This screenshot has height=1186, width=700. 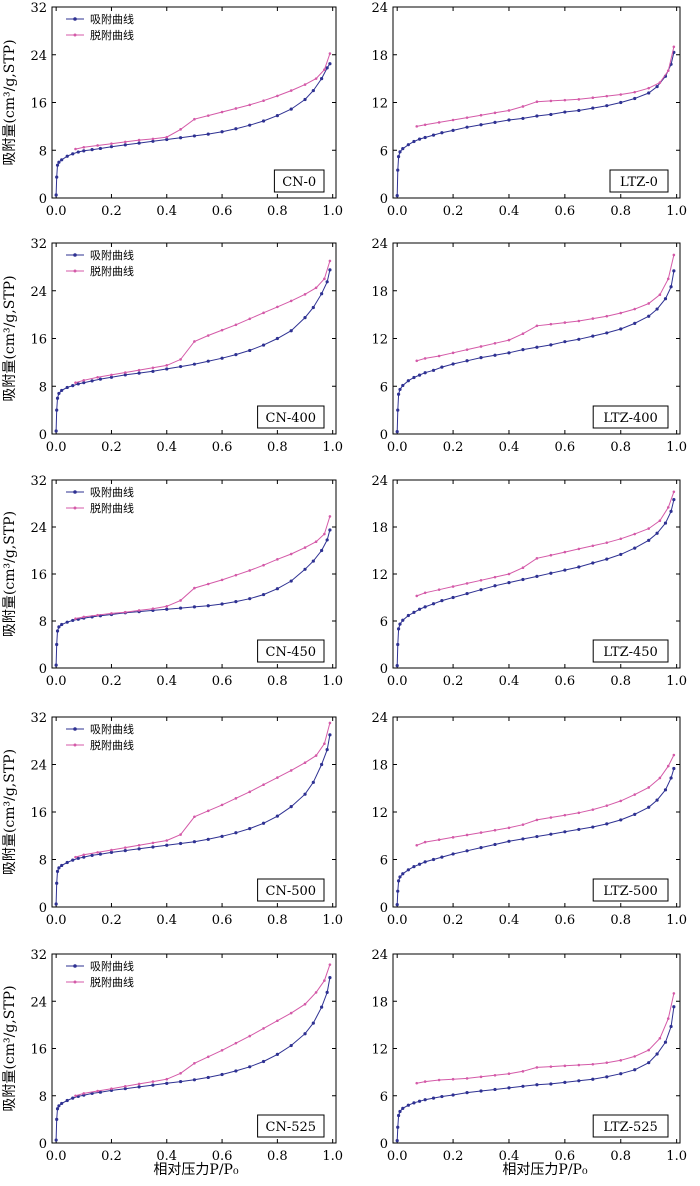 I want to click on sample-label: LTZ-400, so click(x=630, y=418).